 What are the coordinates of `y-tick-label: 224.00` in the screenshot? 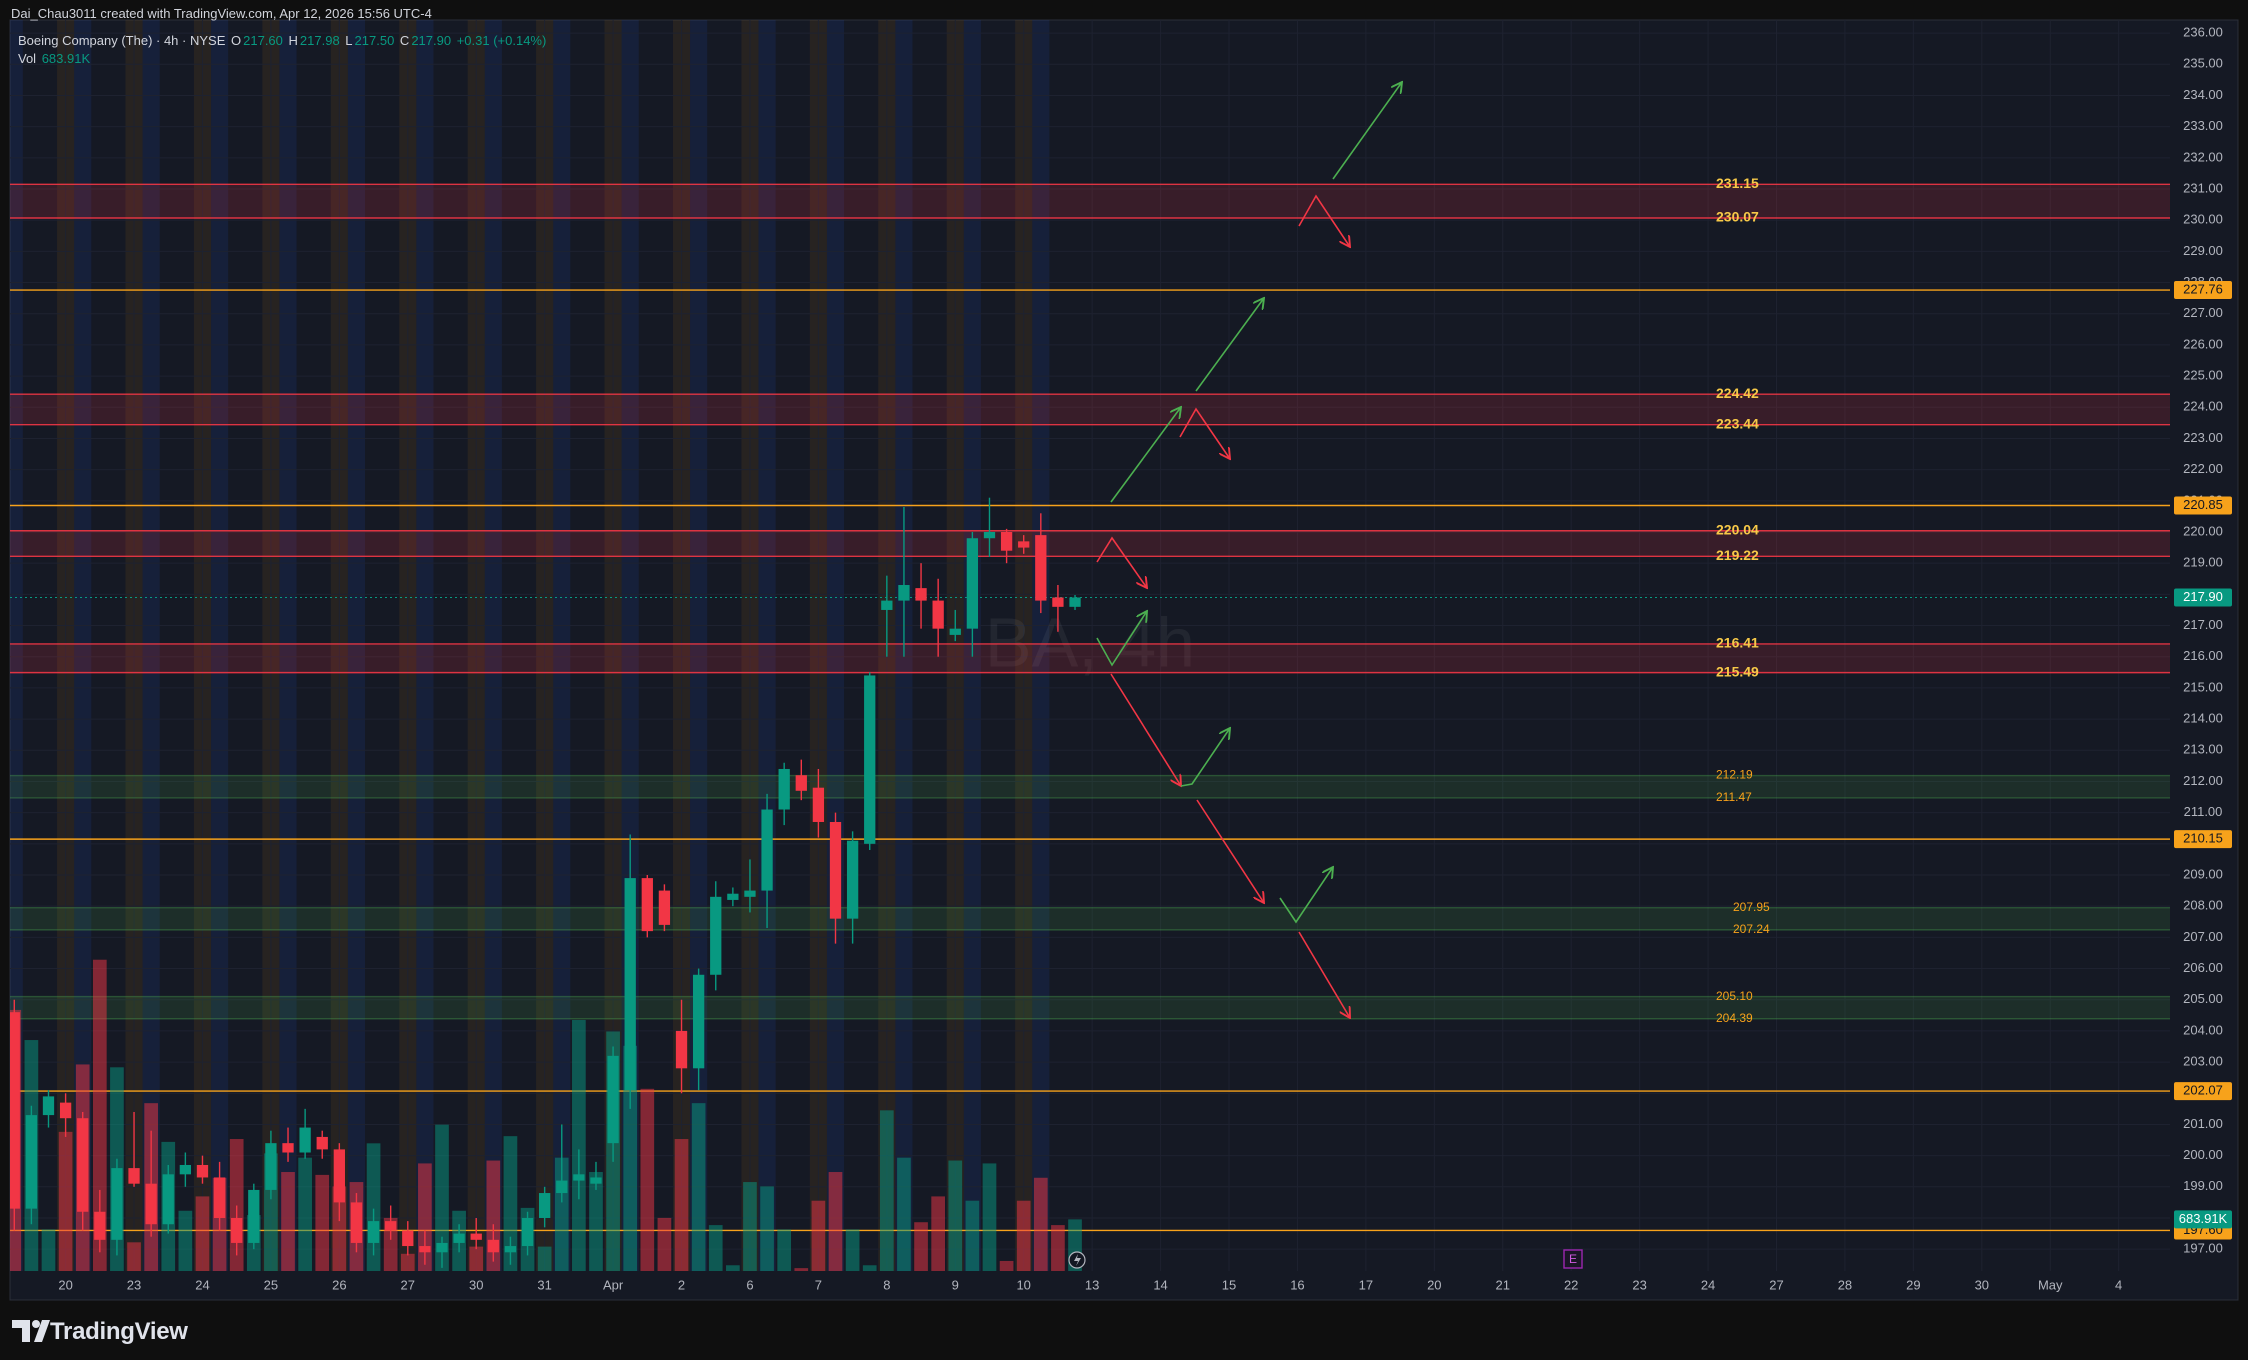 It's located at (2203, 406).